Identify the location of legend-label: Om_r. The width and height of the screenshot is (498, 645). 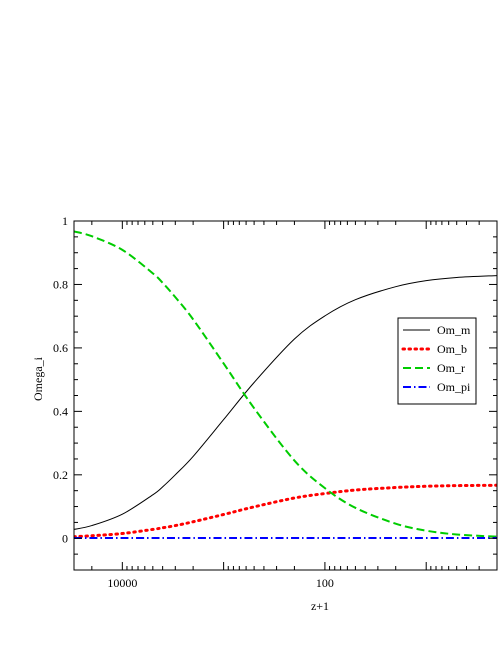
(451, 368).